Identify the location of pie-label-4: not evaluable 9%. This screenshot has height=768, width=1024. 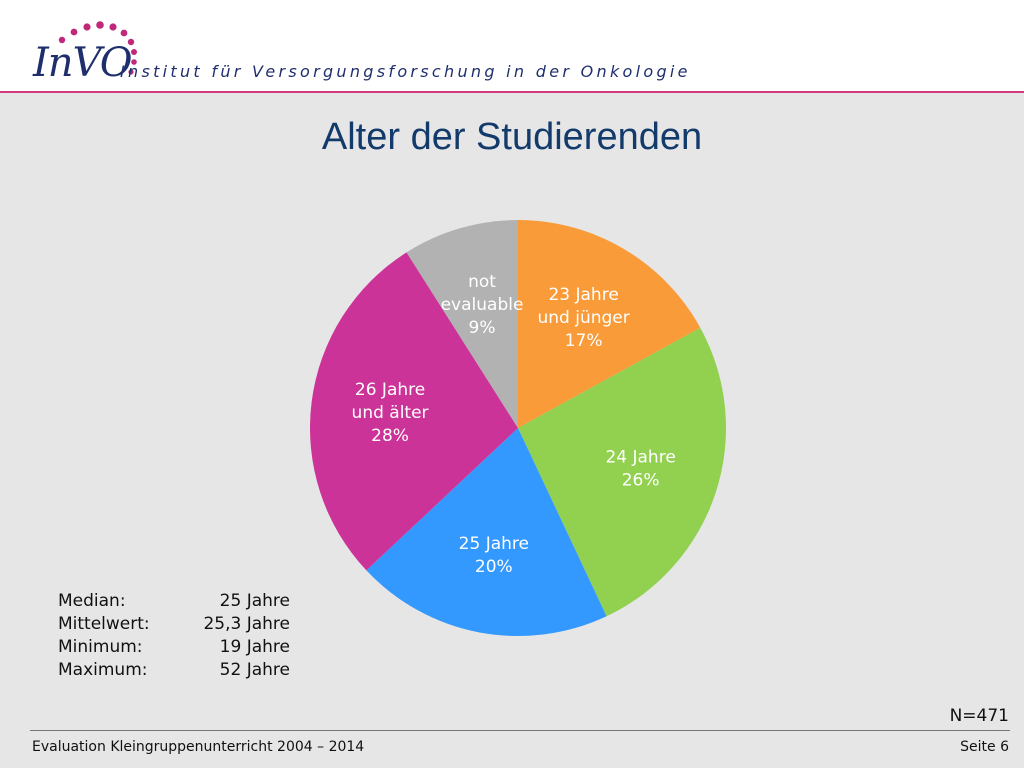
(482, 305).